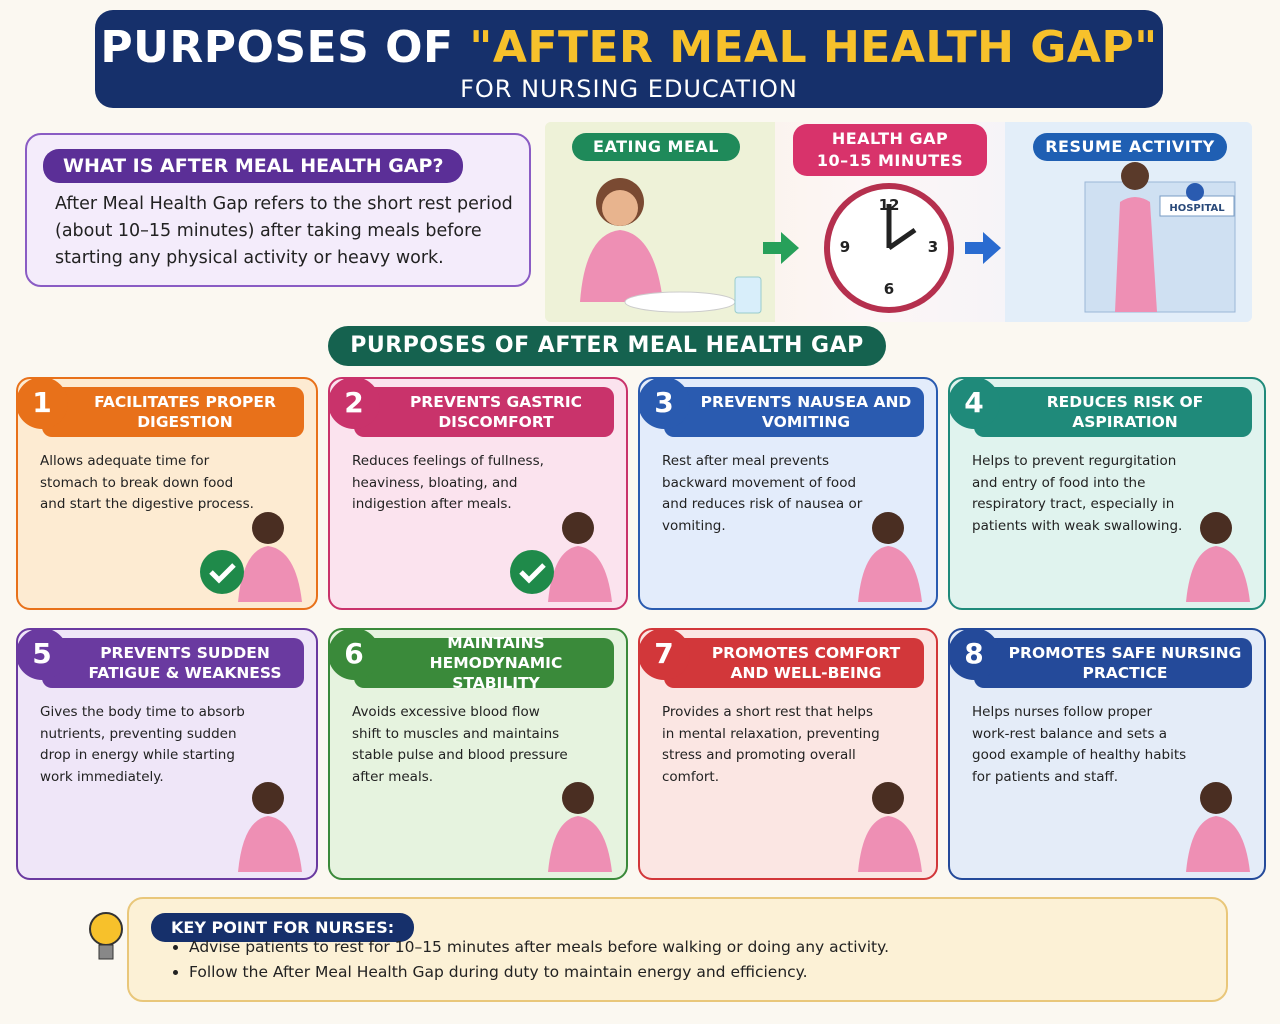 The image size is (1280, 1024). What do you see at coordinates (680, 302) in the screenshot?
I see `plate` at bounding box center [680, 302].